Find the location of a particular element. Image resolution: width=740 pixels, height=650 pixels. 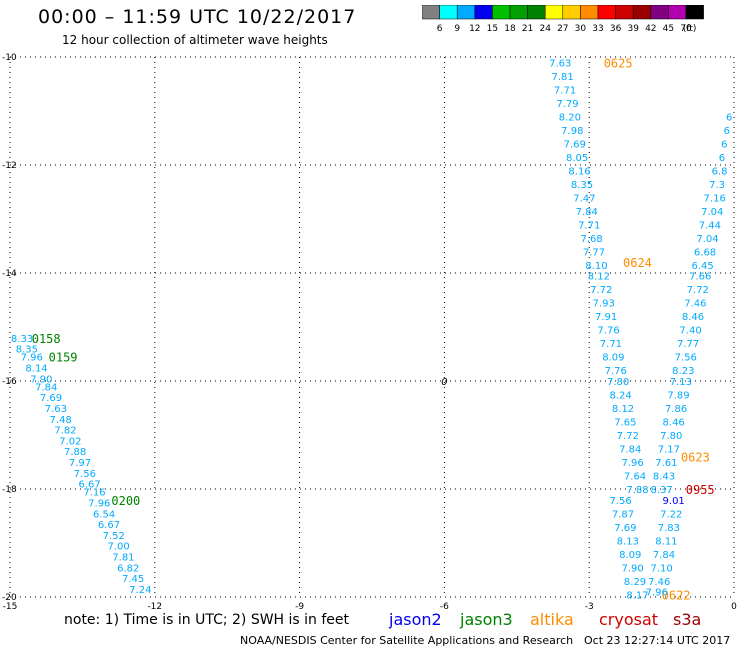

pass-time-label: 0624 is located at coordinates (637, 263).